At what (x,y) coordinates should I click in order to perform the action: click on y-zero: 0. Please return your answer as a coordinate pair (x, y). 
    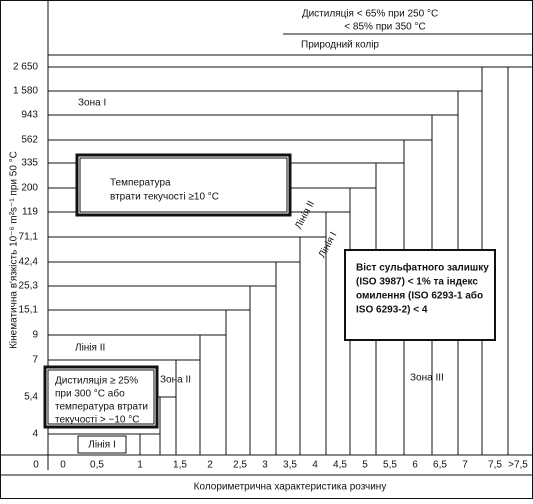
    Looking at the image, I should click on (36, 465).